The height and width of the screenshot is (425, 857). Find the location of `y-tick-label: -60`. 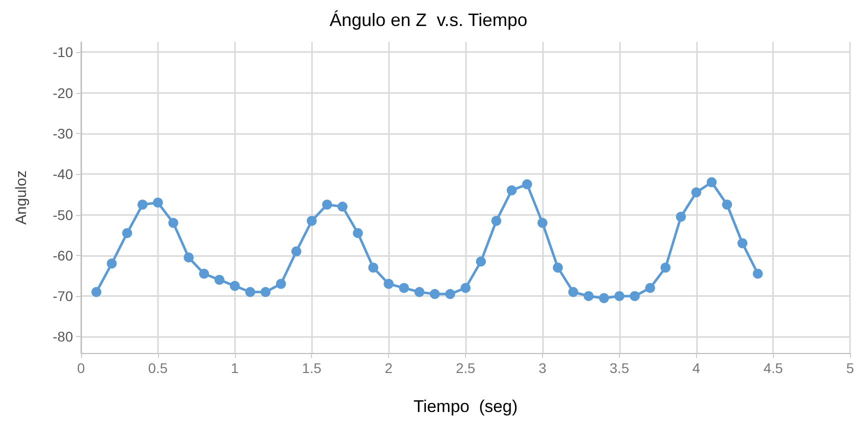

y-tick-label: -60 is located at coordinates (63, 255).